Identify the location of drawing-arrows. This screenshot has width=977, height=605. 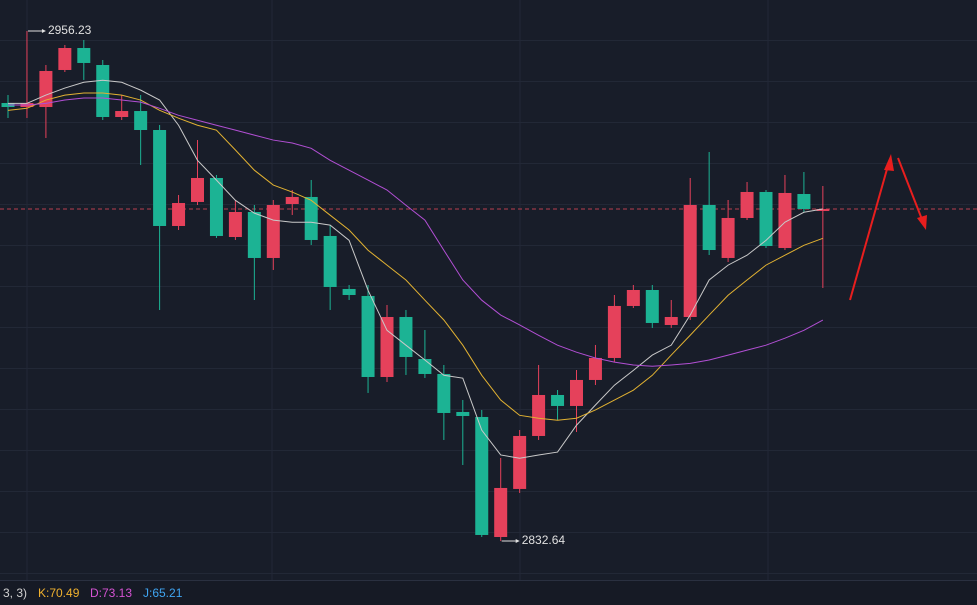
(888, 227).